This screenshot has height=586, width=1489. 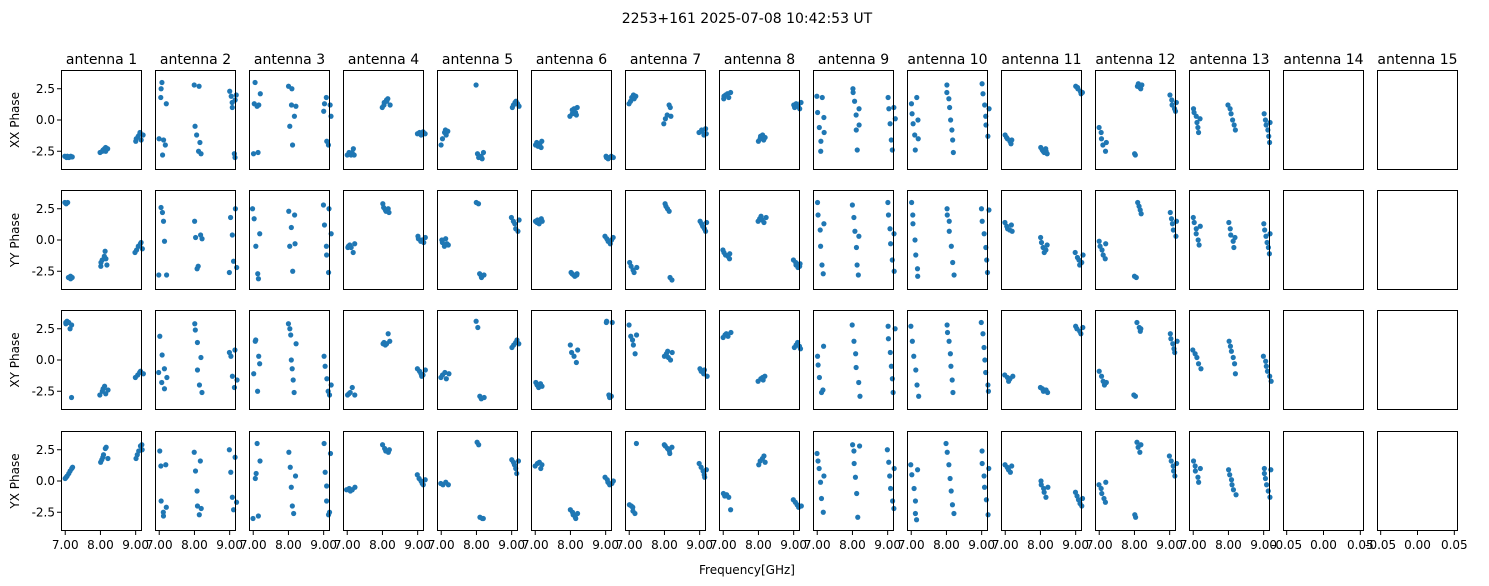 What do you see at coordinates (1323, 60) in the screenshot?
I see `antenna-title: antenna 14` at bounding box center [1323, 60].